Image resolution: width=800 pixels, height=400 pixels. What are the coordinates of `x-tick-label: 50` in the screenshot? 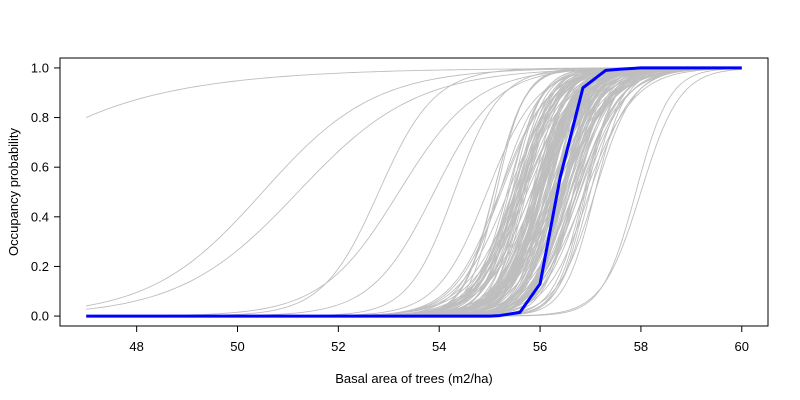 It's located at (237, 346).